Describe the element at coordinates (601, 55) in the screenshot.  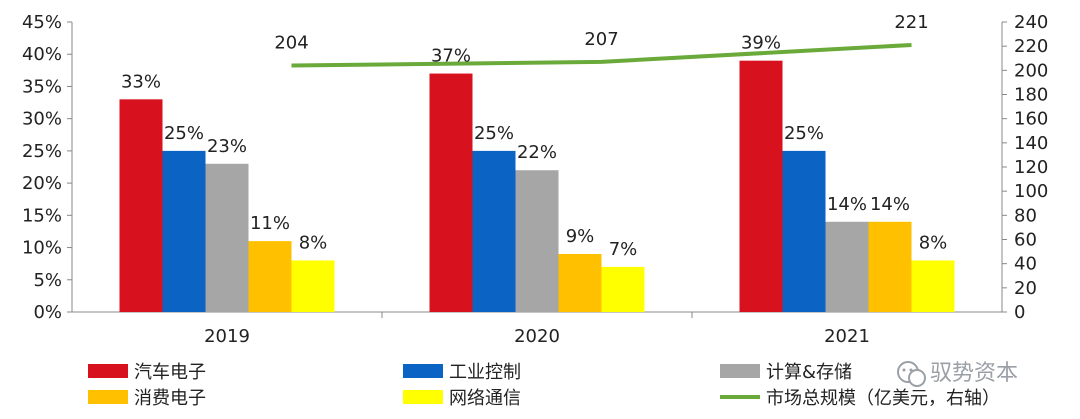
I see `market-size-line` at that location.